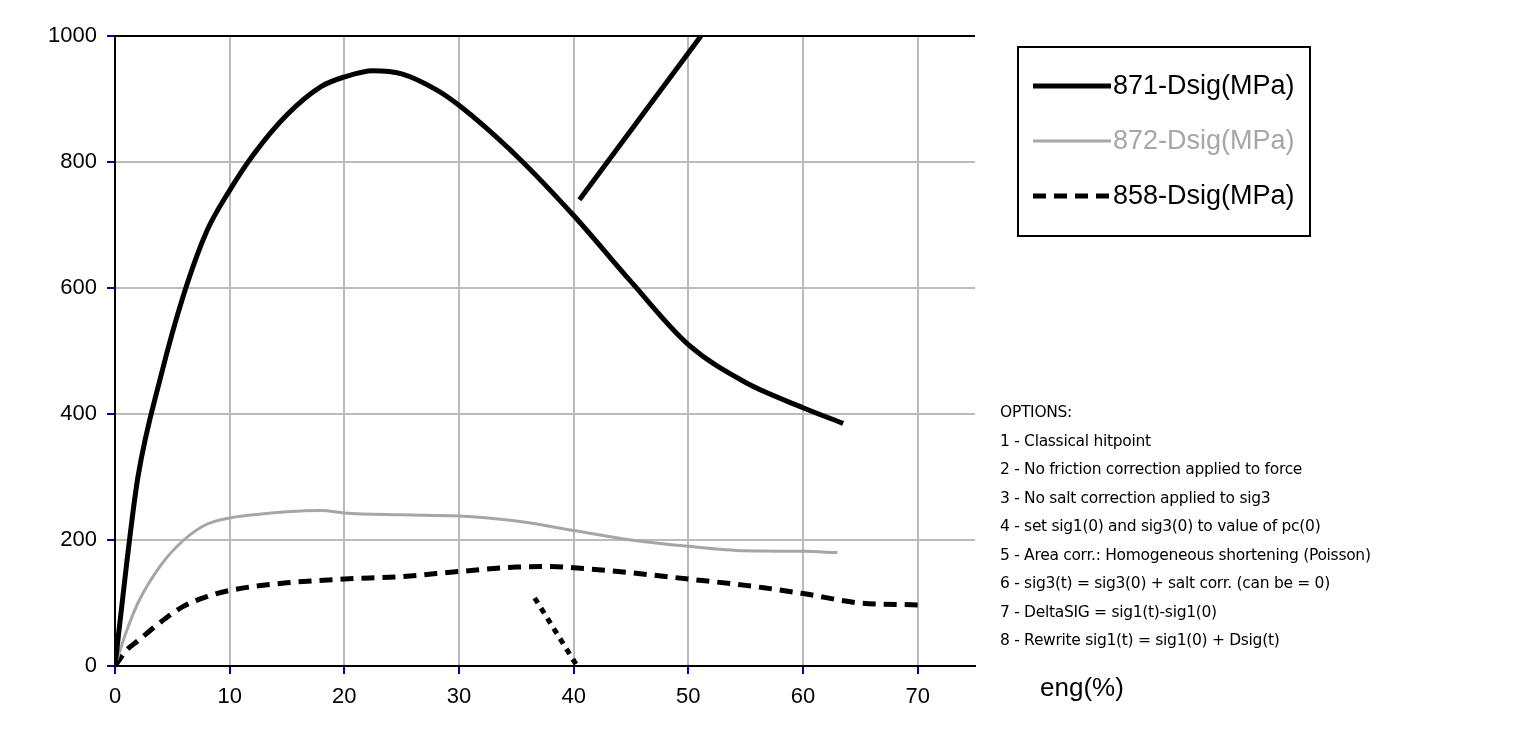 This screenshot has width=1538, height=750. Describe the element at coordinates (459, 696) in the screenshot. I see `x-tick-label: 30` at that location.